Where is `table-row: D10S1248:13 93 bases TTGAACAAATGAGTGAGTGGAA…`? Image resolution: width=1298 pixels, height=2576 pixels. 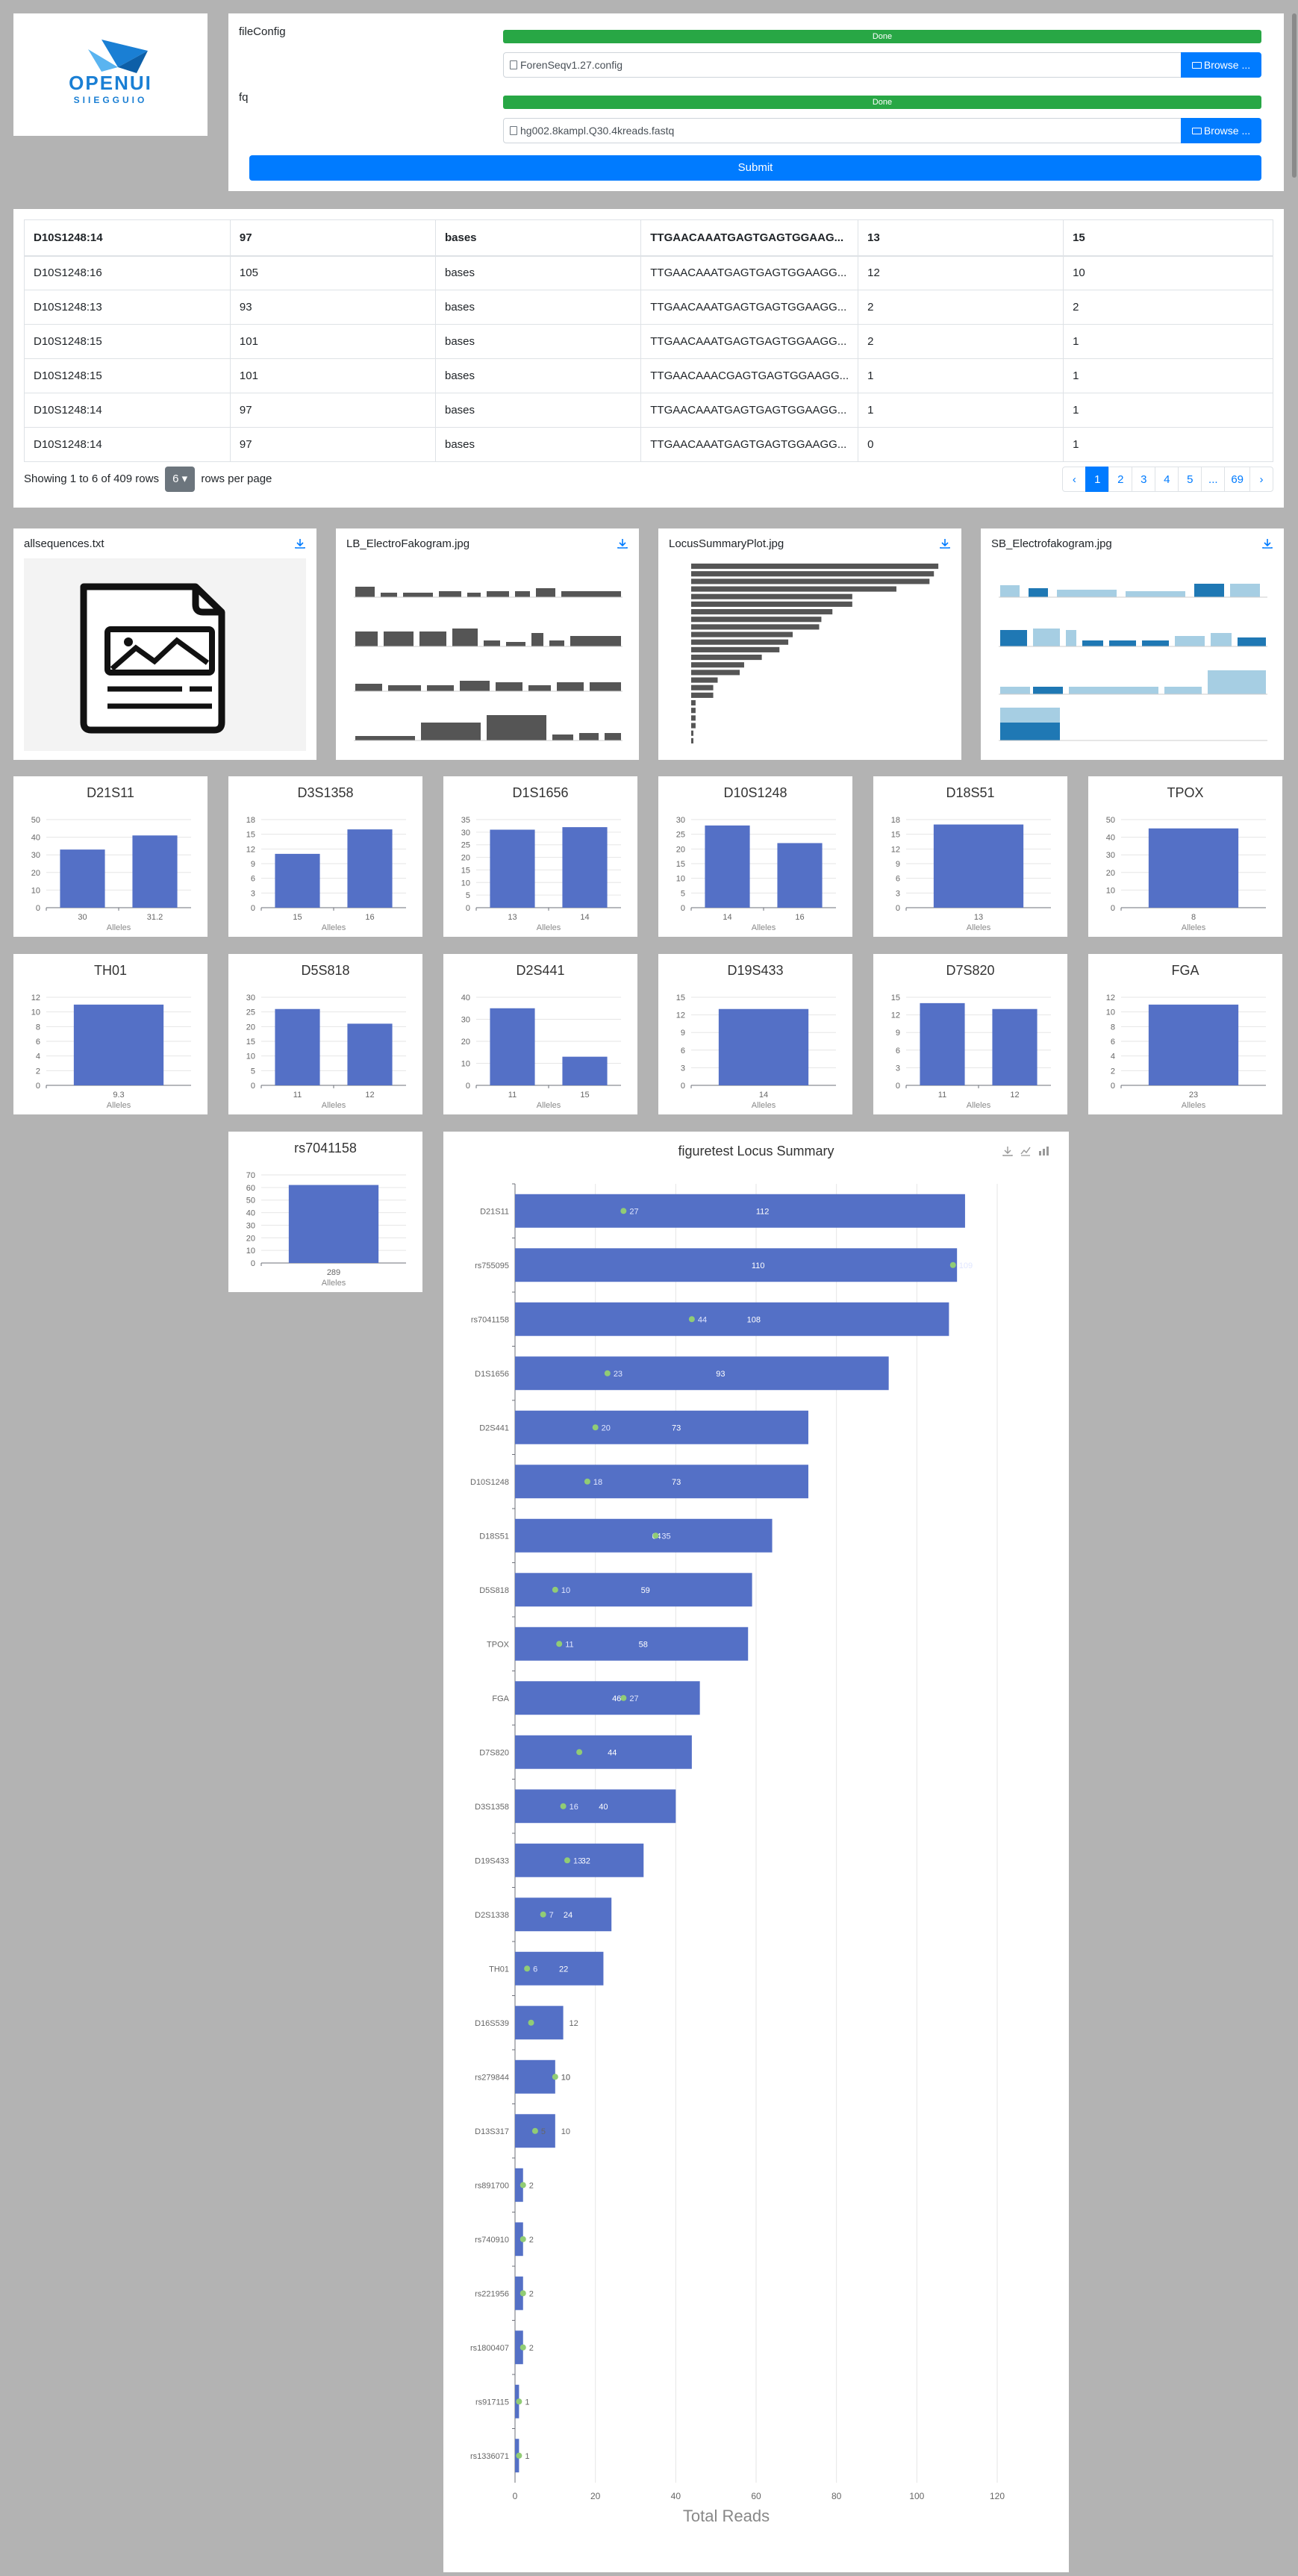
table-row: D10S1248:13 93 bases TTGAACAAATGAGTGAGTGGAA… is located at coordinates (649, 307).